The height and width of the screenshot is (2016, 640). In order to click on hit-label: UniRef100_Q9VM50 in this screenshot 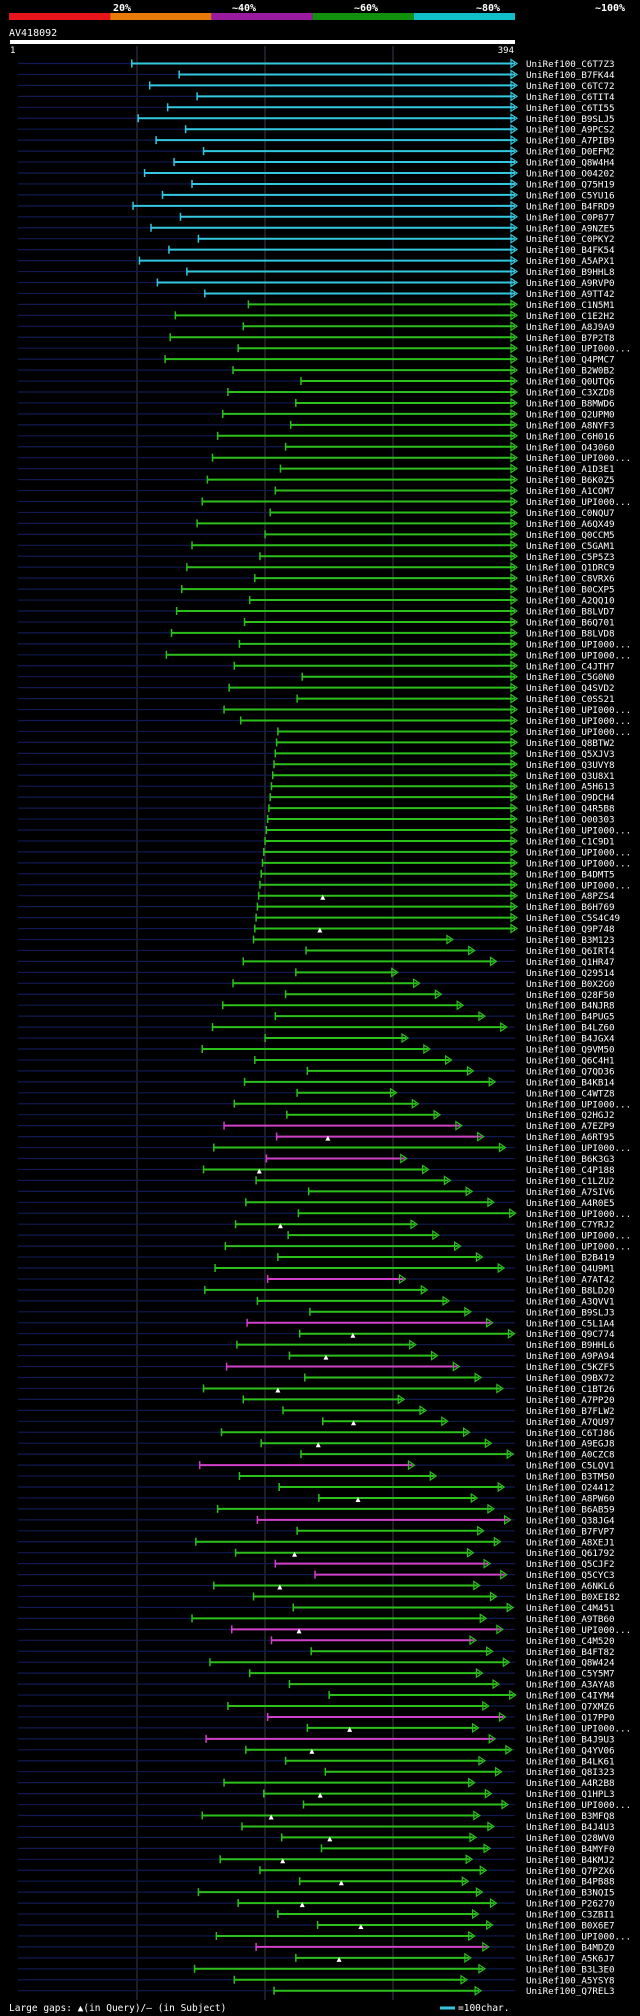, I will do `click(570, 1050)`.